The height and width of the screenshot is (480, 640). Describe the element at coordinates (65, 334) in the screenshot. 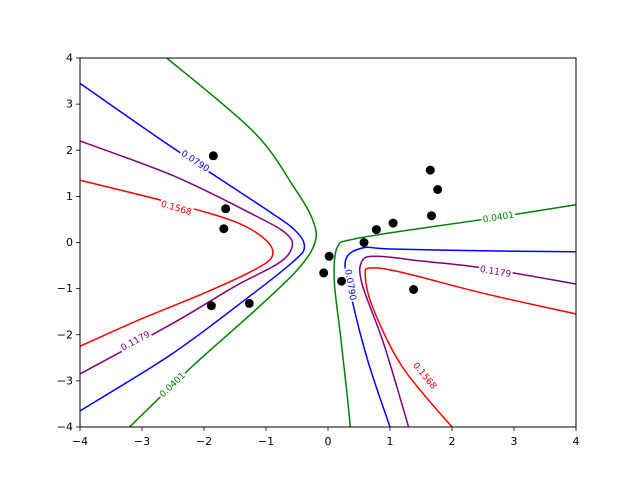

I see `y-tick-label: −2` at that location.